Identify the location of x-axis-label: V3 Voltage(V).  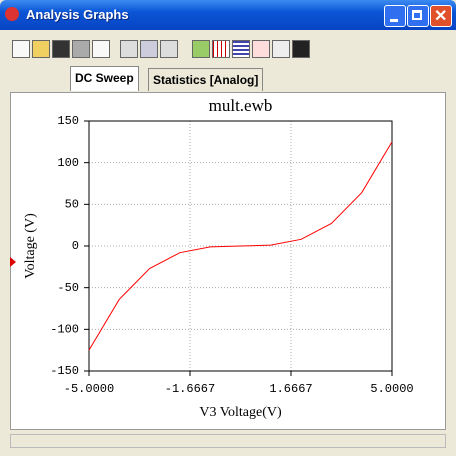
(240, 412).